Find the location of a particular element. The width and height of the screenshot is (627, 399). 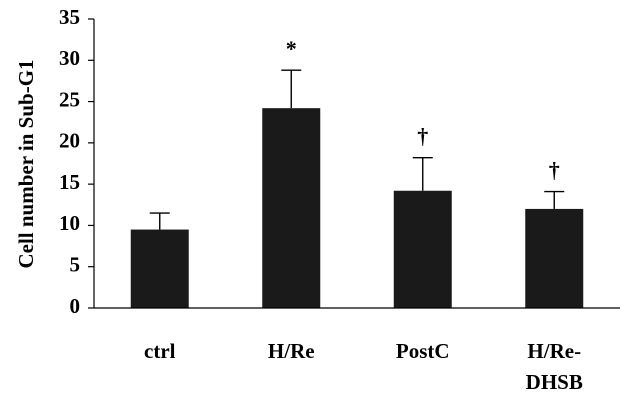

y-tick-label: 20 is located at coordinates (69, 141).